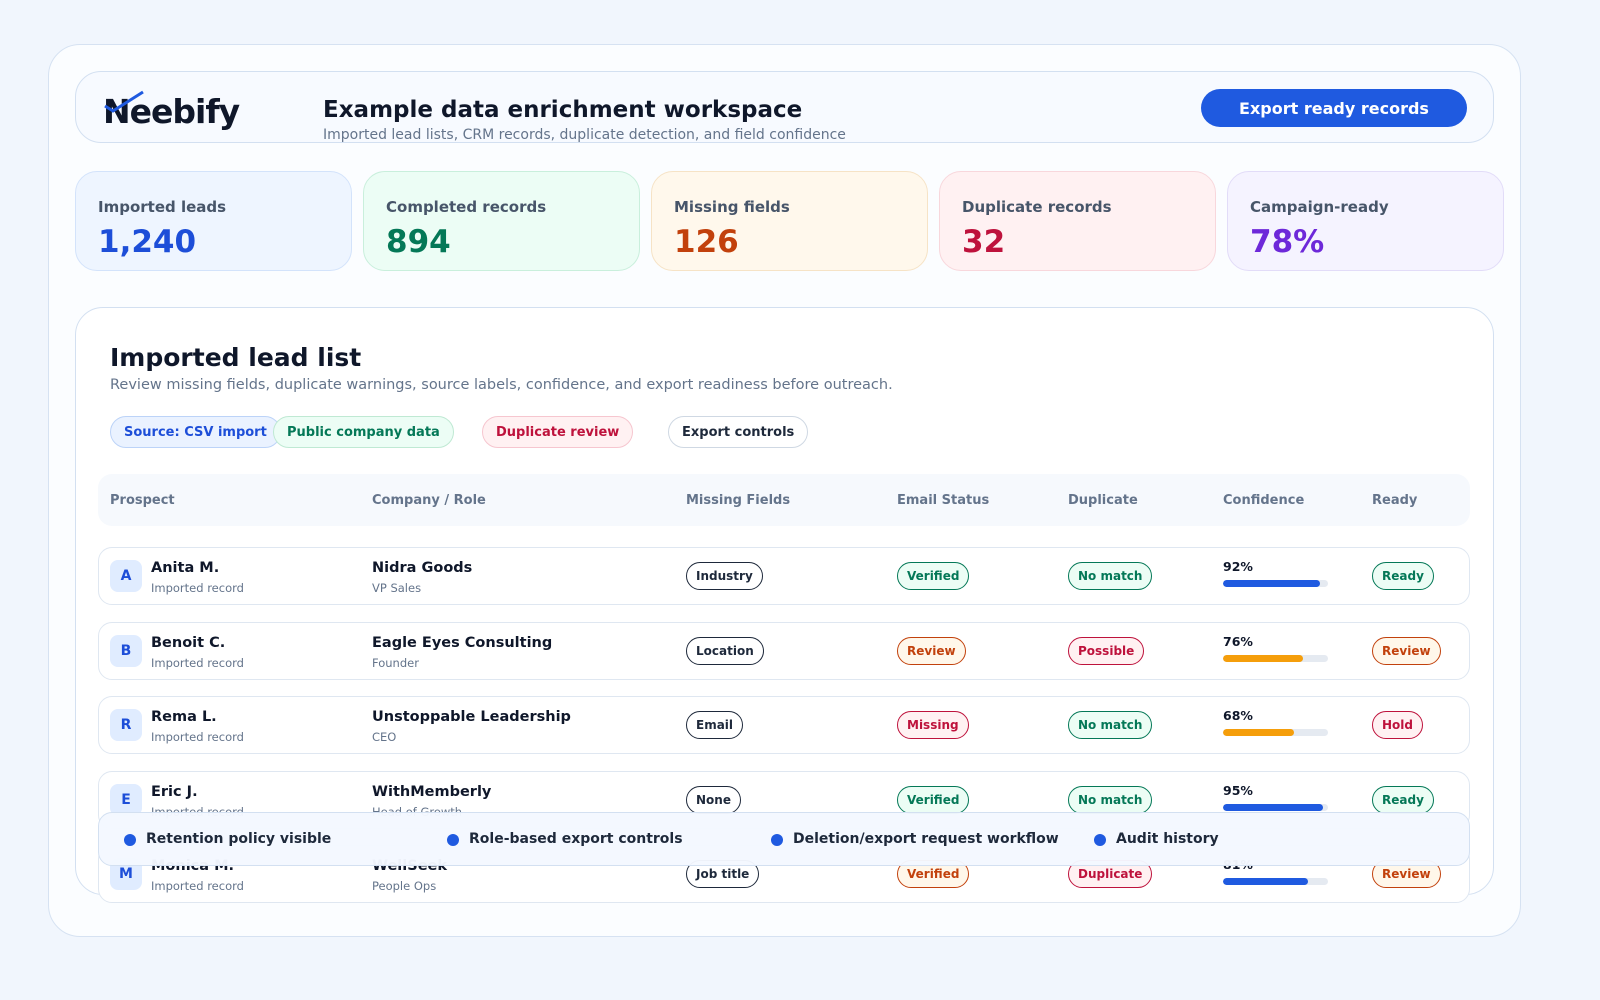 This screenshot has width=1600, height=1000. I want to click on column-header: Missing Fields, so click(738, 500).